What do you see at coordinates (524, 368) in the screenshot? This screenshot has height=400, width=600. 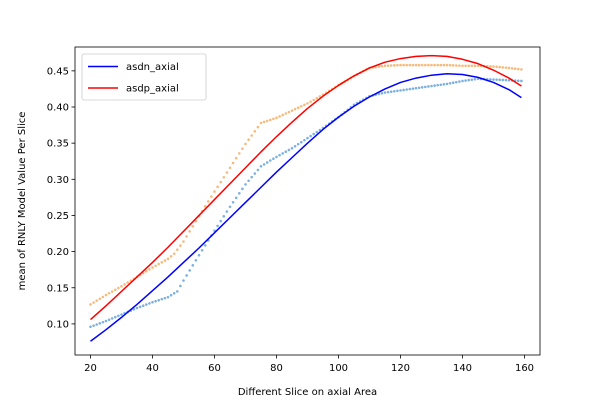 I see `x-tick-label: 160` at bounding box center [524, 368].